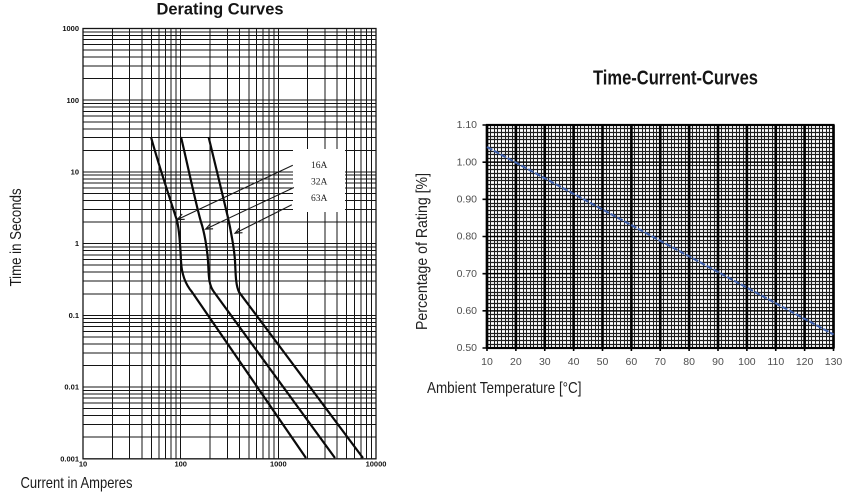 The height and width of the screenshot is (498, 842). Describe the element at coordinates (69, 458) in the screenshot. I see `svg-text: 0.001` at that location.